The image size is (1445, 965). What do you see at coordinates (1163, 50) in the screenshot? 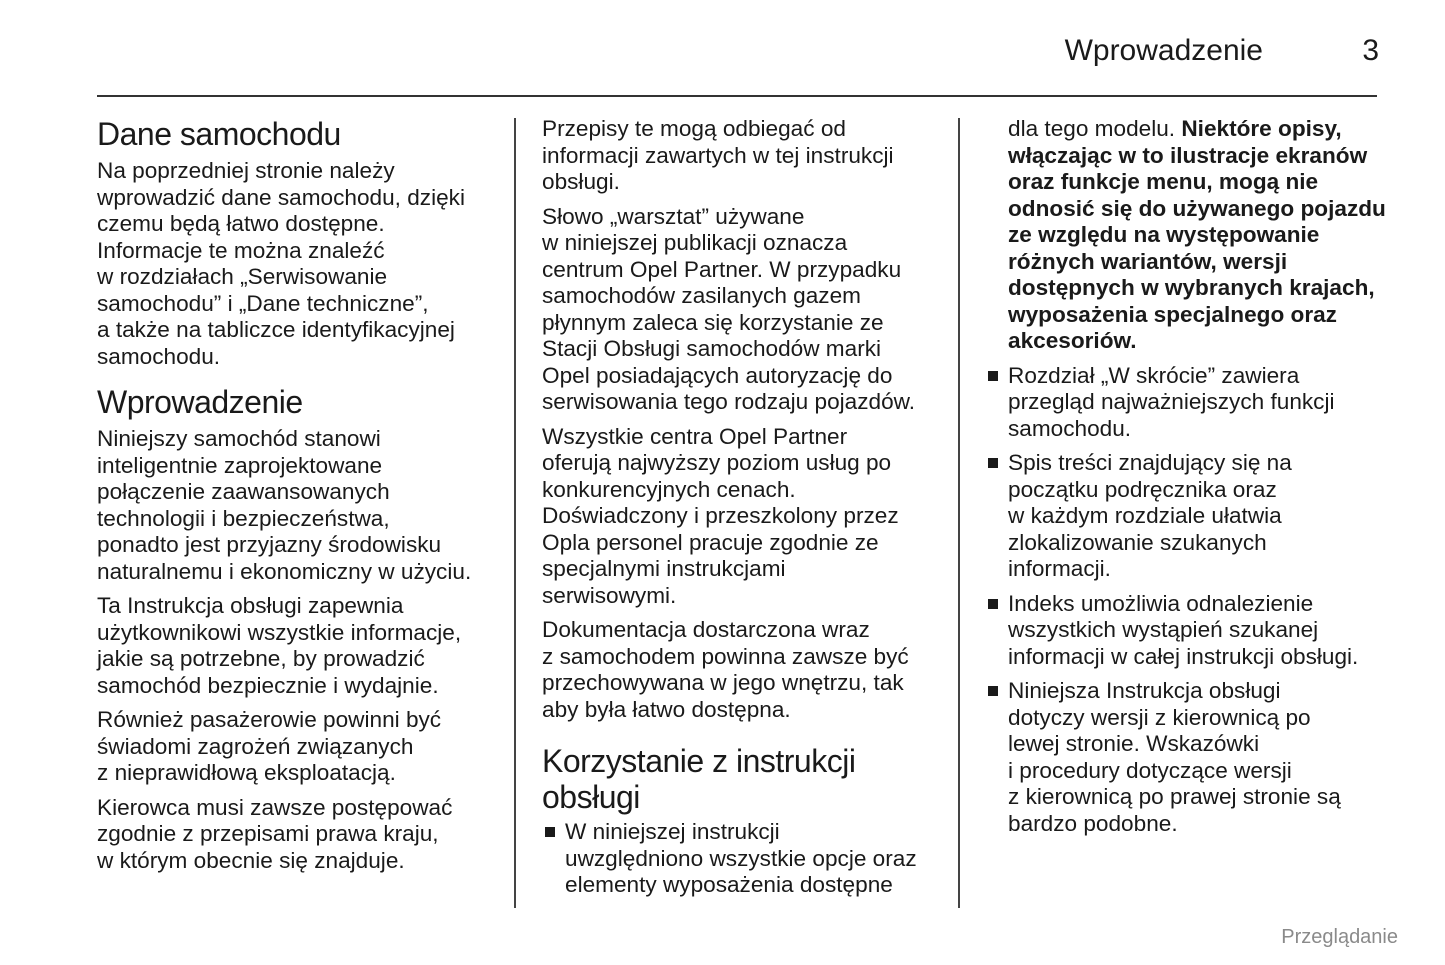
I see `running-header-title: Wprowadzenie` at bounding box center [1163, 50].